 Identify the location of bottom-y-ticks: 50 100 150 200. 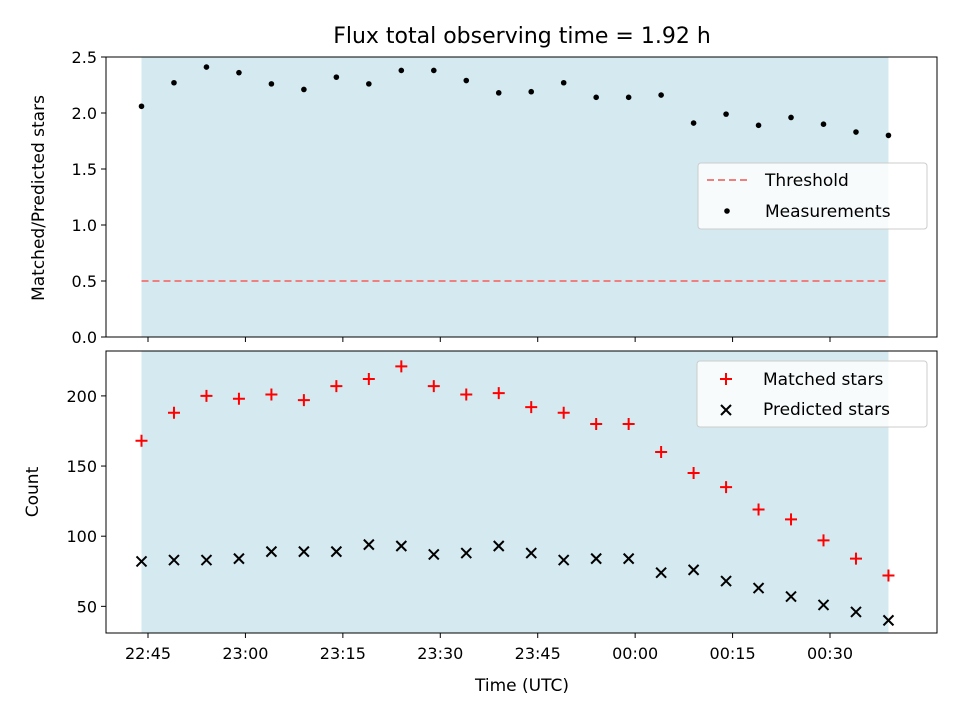
(86, 501).